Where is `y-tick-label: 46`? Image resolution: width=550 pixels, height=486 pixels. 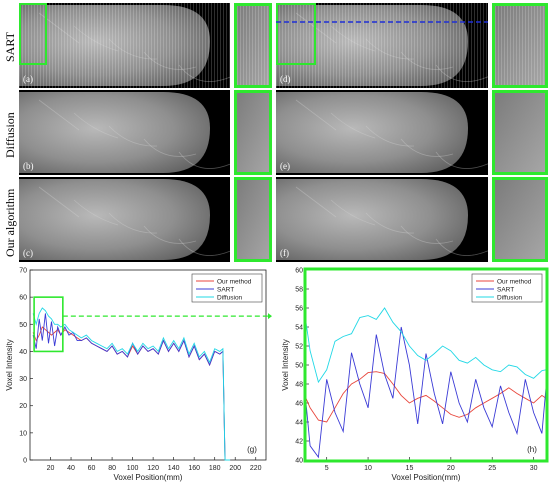
y-tick-label: 46 is located at coordinates (299, 404).